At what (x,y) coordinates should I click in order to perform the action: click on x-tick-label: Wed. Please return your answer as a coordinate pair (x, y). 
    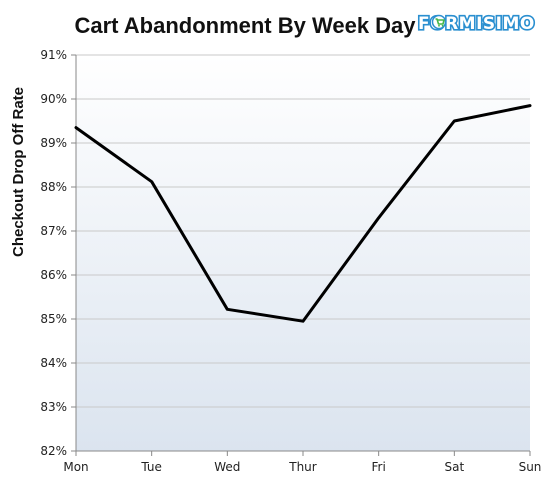
    Looking at the image, I should click on (227, 467).